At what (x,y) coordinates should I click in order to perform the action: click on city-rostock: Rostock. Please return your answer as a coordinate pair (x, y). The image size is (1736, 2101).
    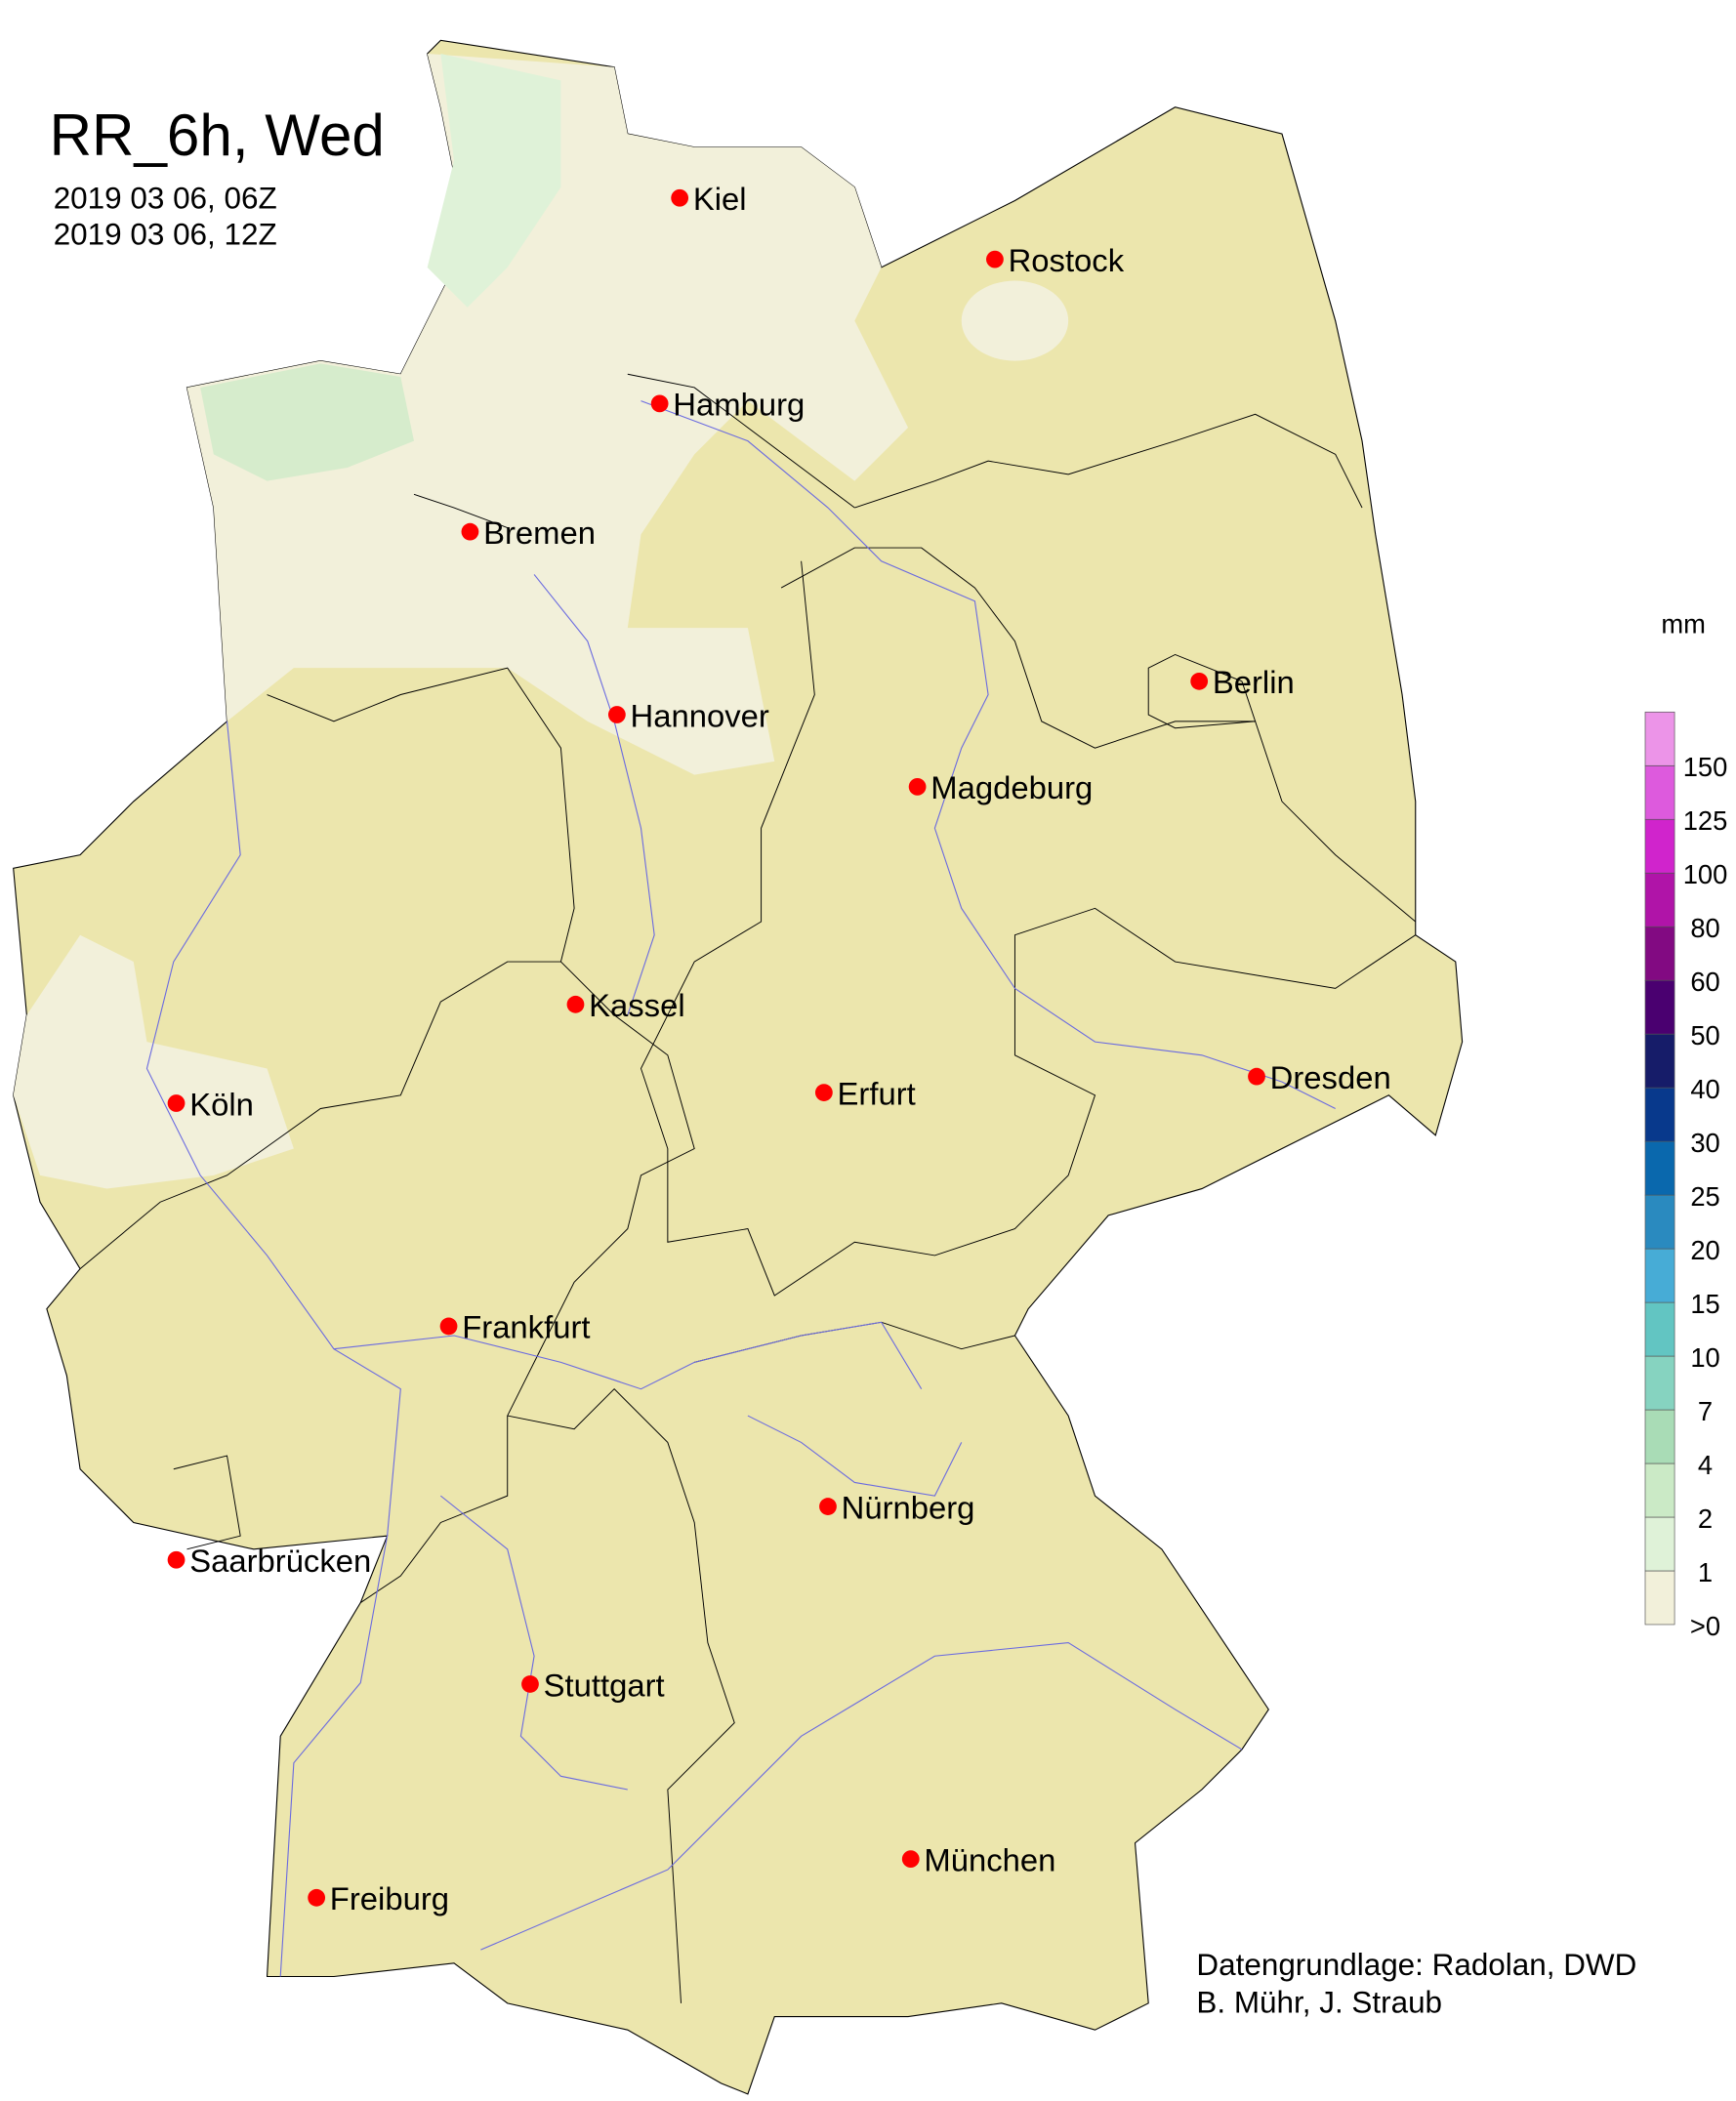
    Looking at the image, I should click on (1056, 260).